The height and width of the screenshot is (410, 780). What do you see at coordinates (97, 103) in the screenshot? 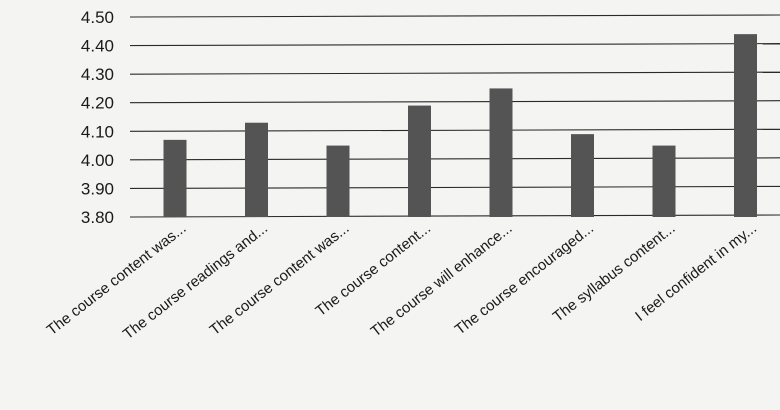
I see `y-tick-label: 4.20` at bounding box center [97, 103].